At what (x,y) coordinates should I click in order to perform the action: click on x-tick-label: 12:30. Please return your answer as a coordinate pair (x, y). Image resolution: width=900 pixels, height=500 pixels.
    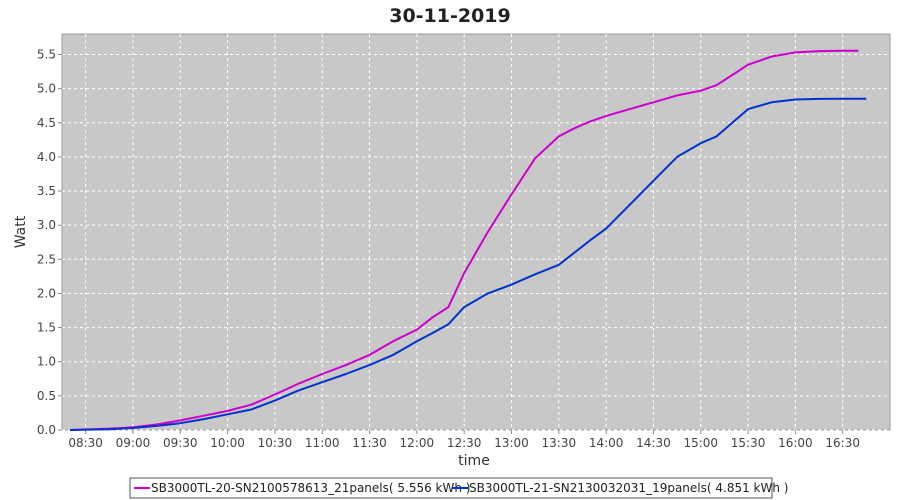
    Looking at the image, I should click on (464, 443).